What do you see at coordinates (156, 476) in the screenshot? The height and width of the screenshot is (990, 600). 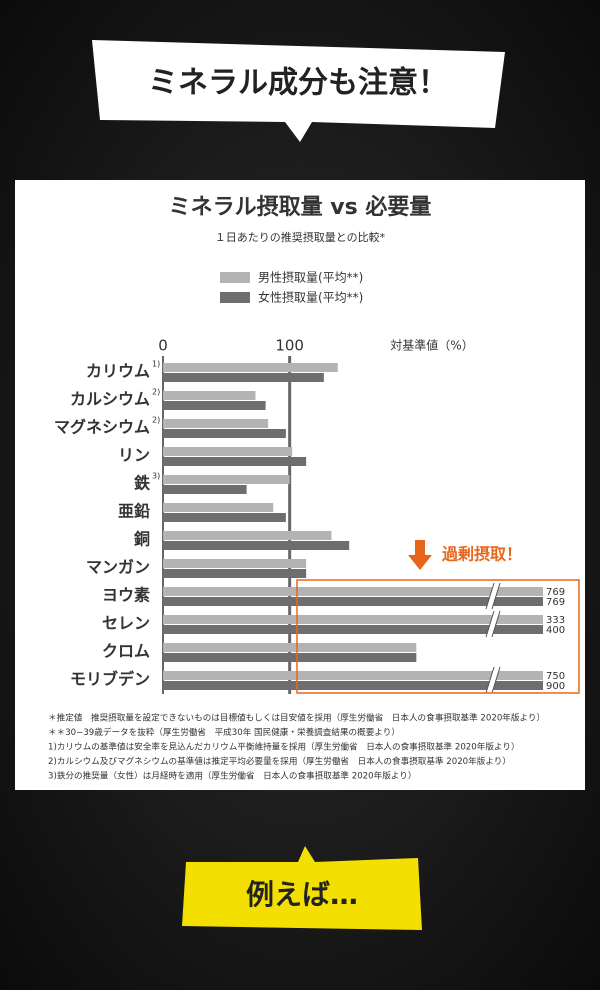 I see `category-note: 3)` at bounding box center [156, 476].